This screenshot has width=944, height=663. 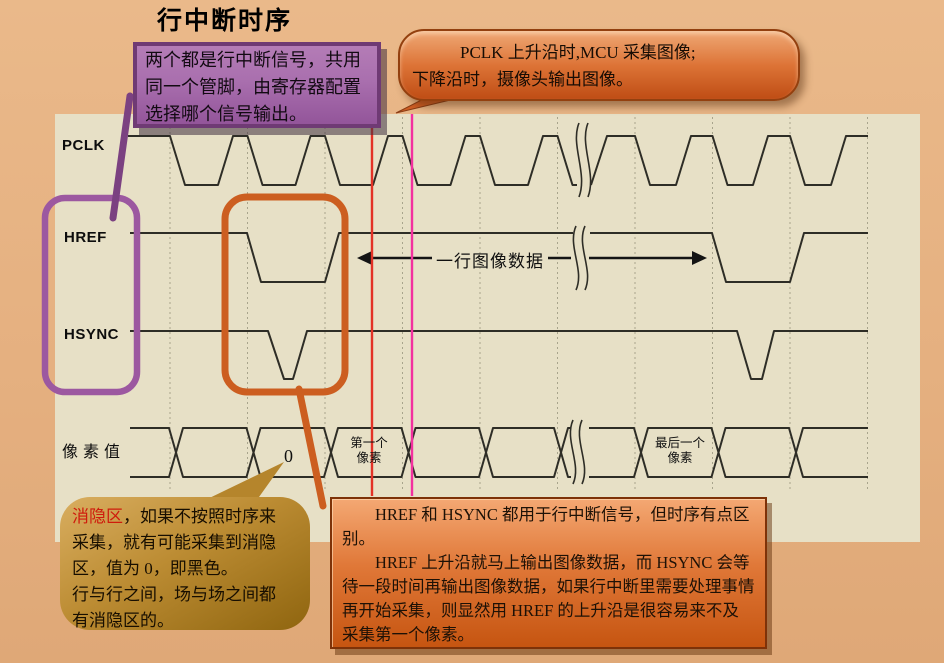 What do you see at coordinates (580, 303) in the screenshot?
I see `break-marks` at bounding box center [580, 303].